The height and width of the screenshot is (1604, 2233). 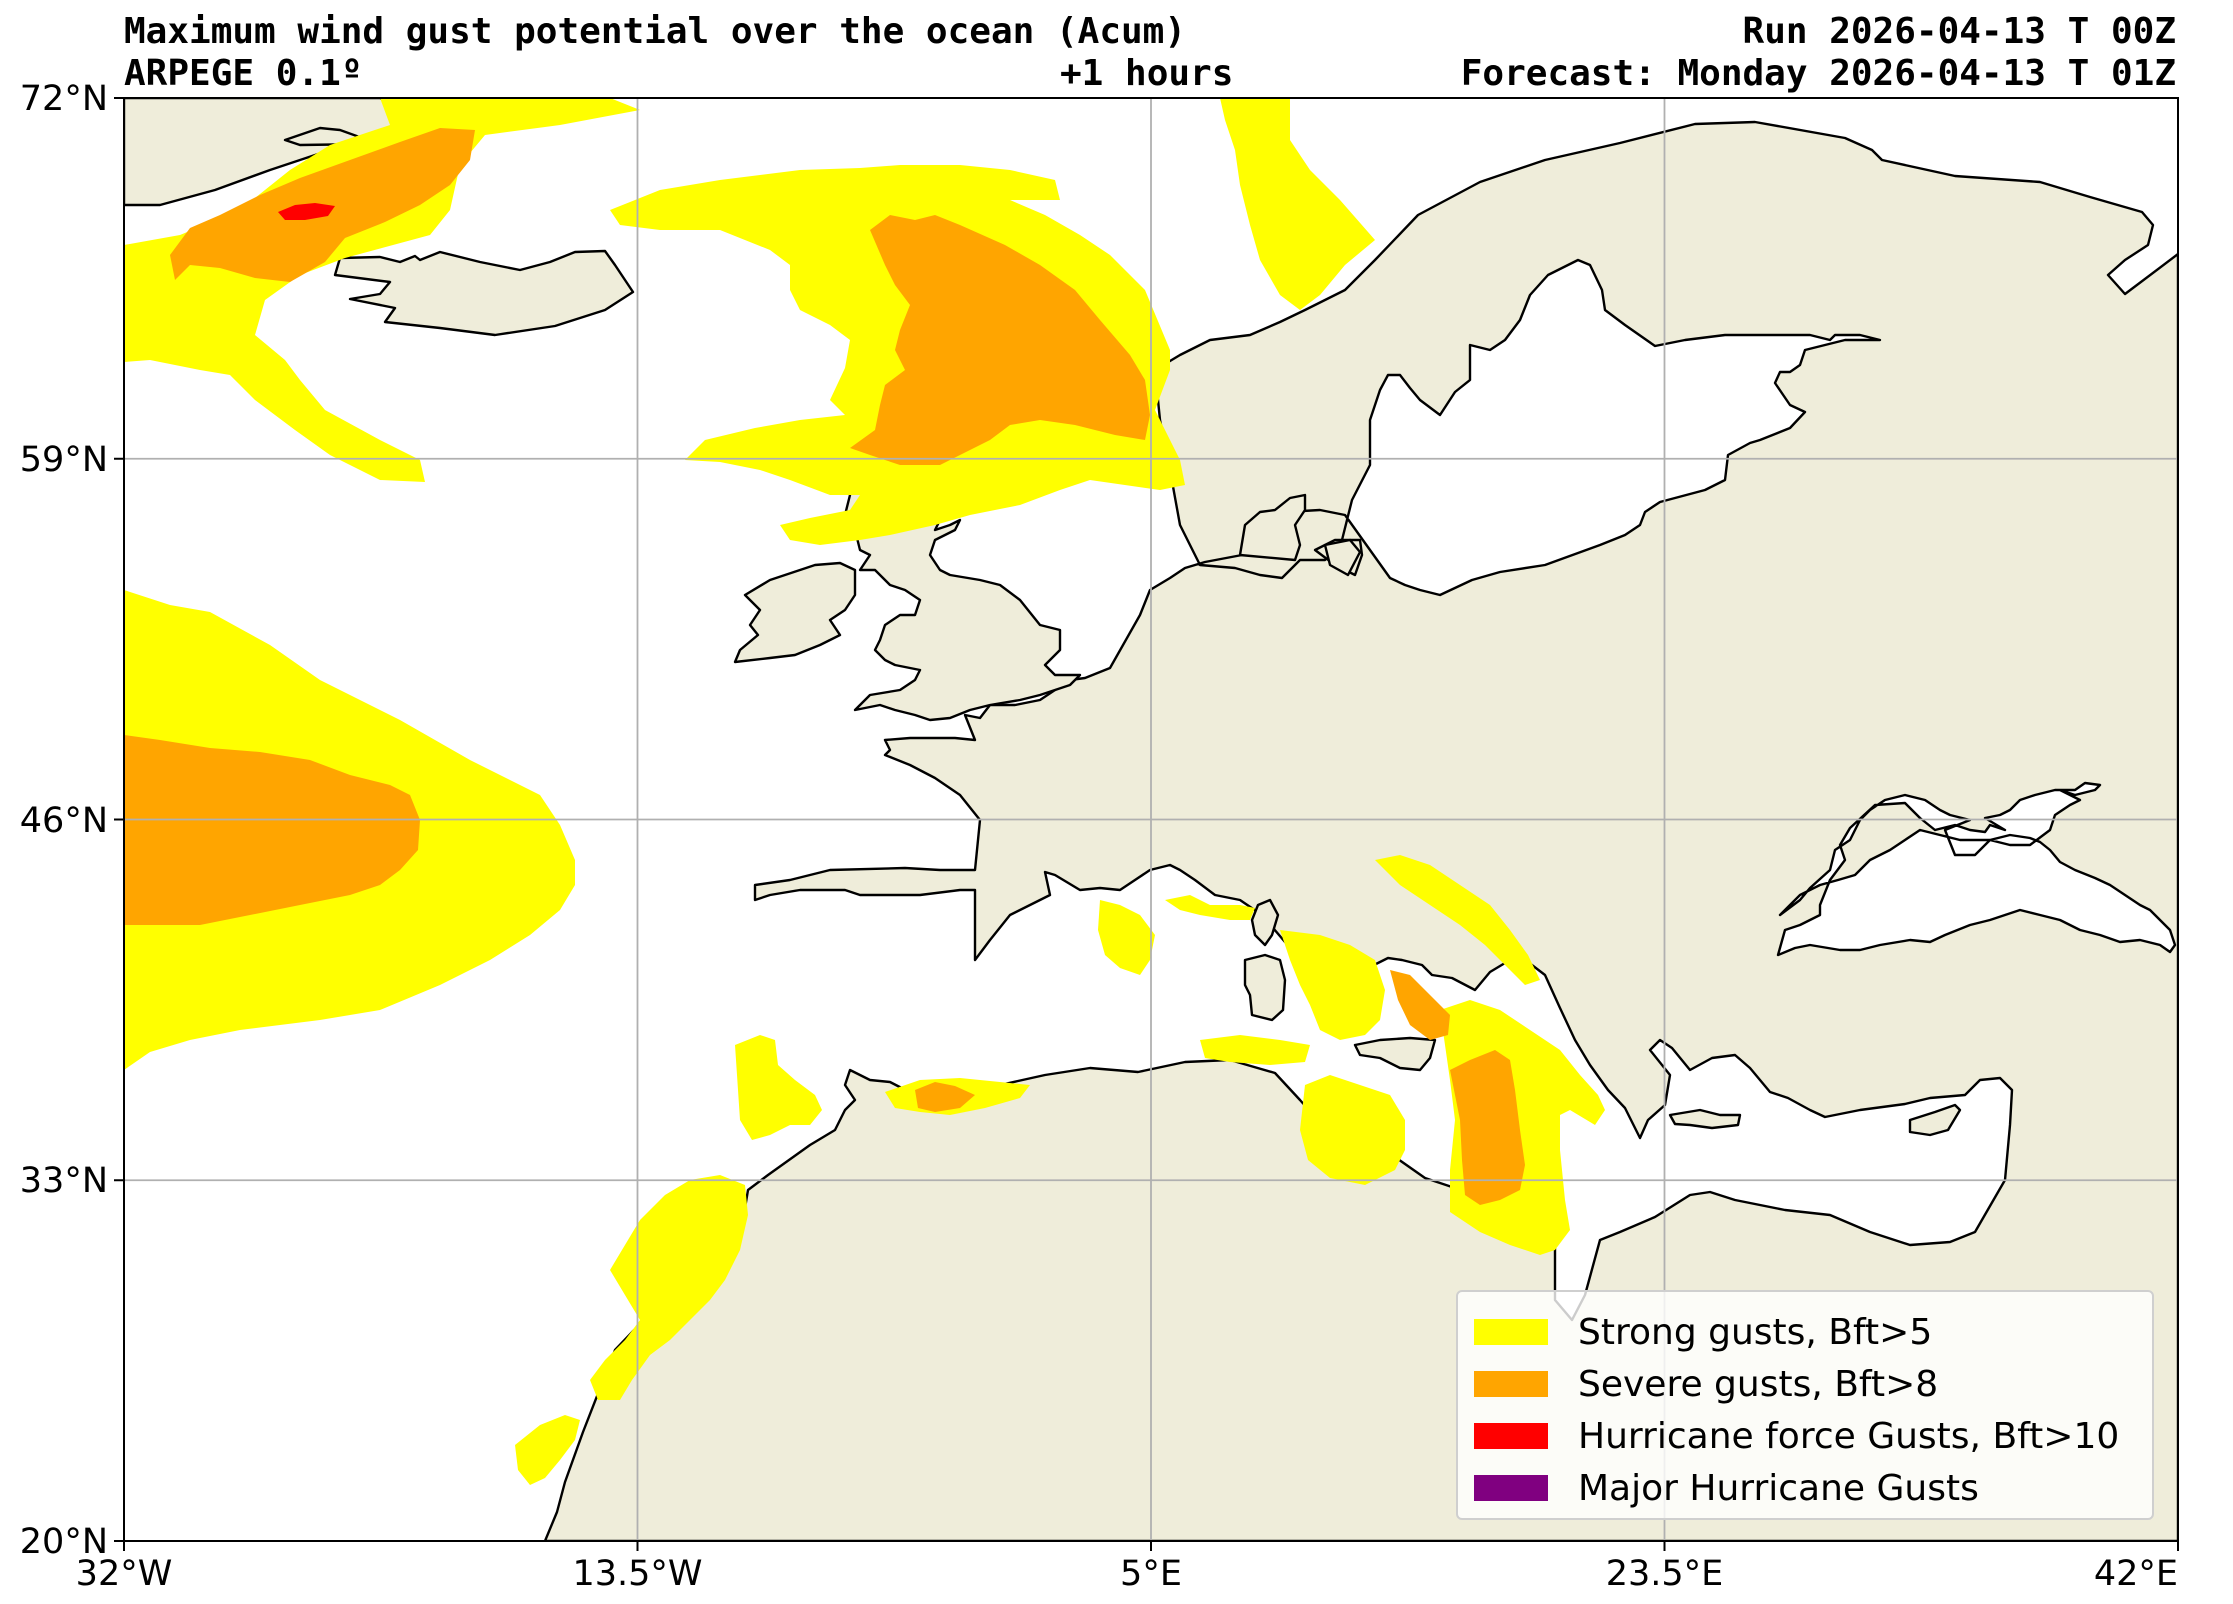 I want to click on legend-label-severe: Severe gusts, Bft>8, so click(x=1758, y=1384).